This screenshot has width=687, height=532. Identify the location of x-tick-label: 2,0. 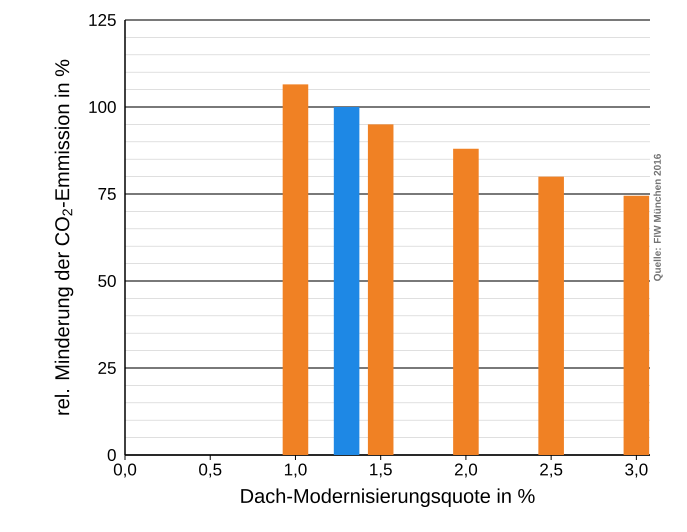
(466, 471).